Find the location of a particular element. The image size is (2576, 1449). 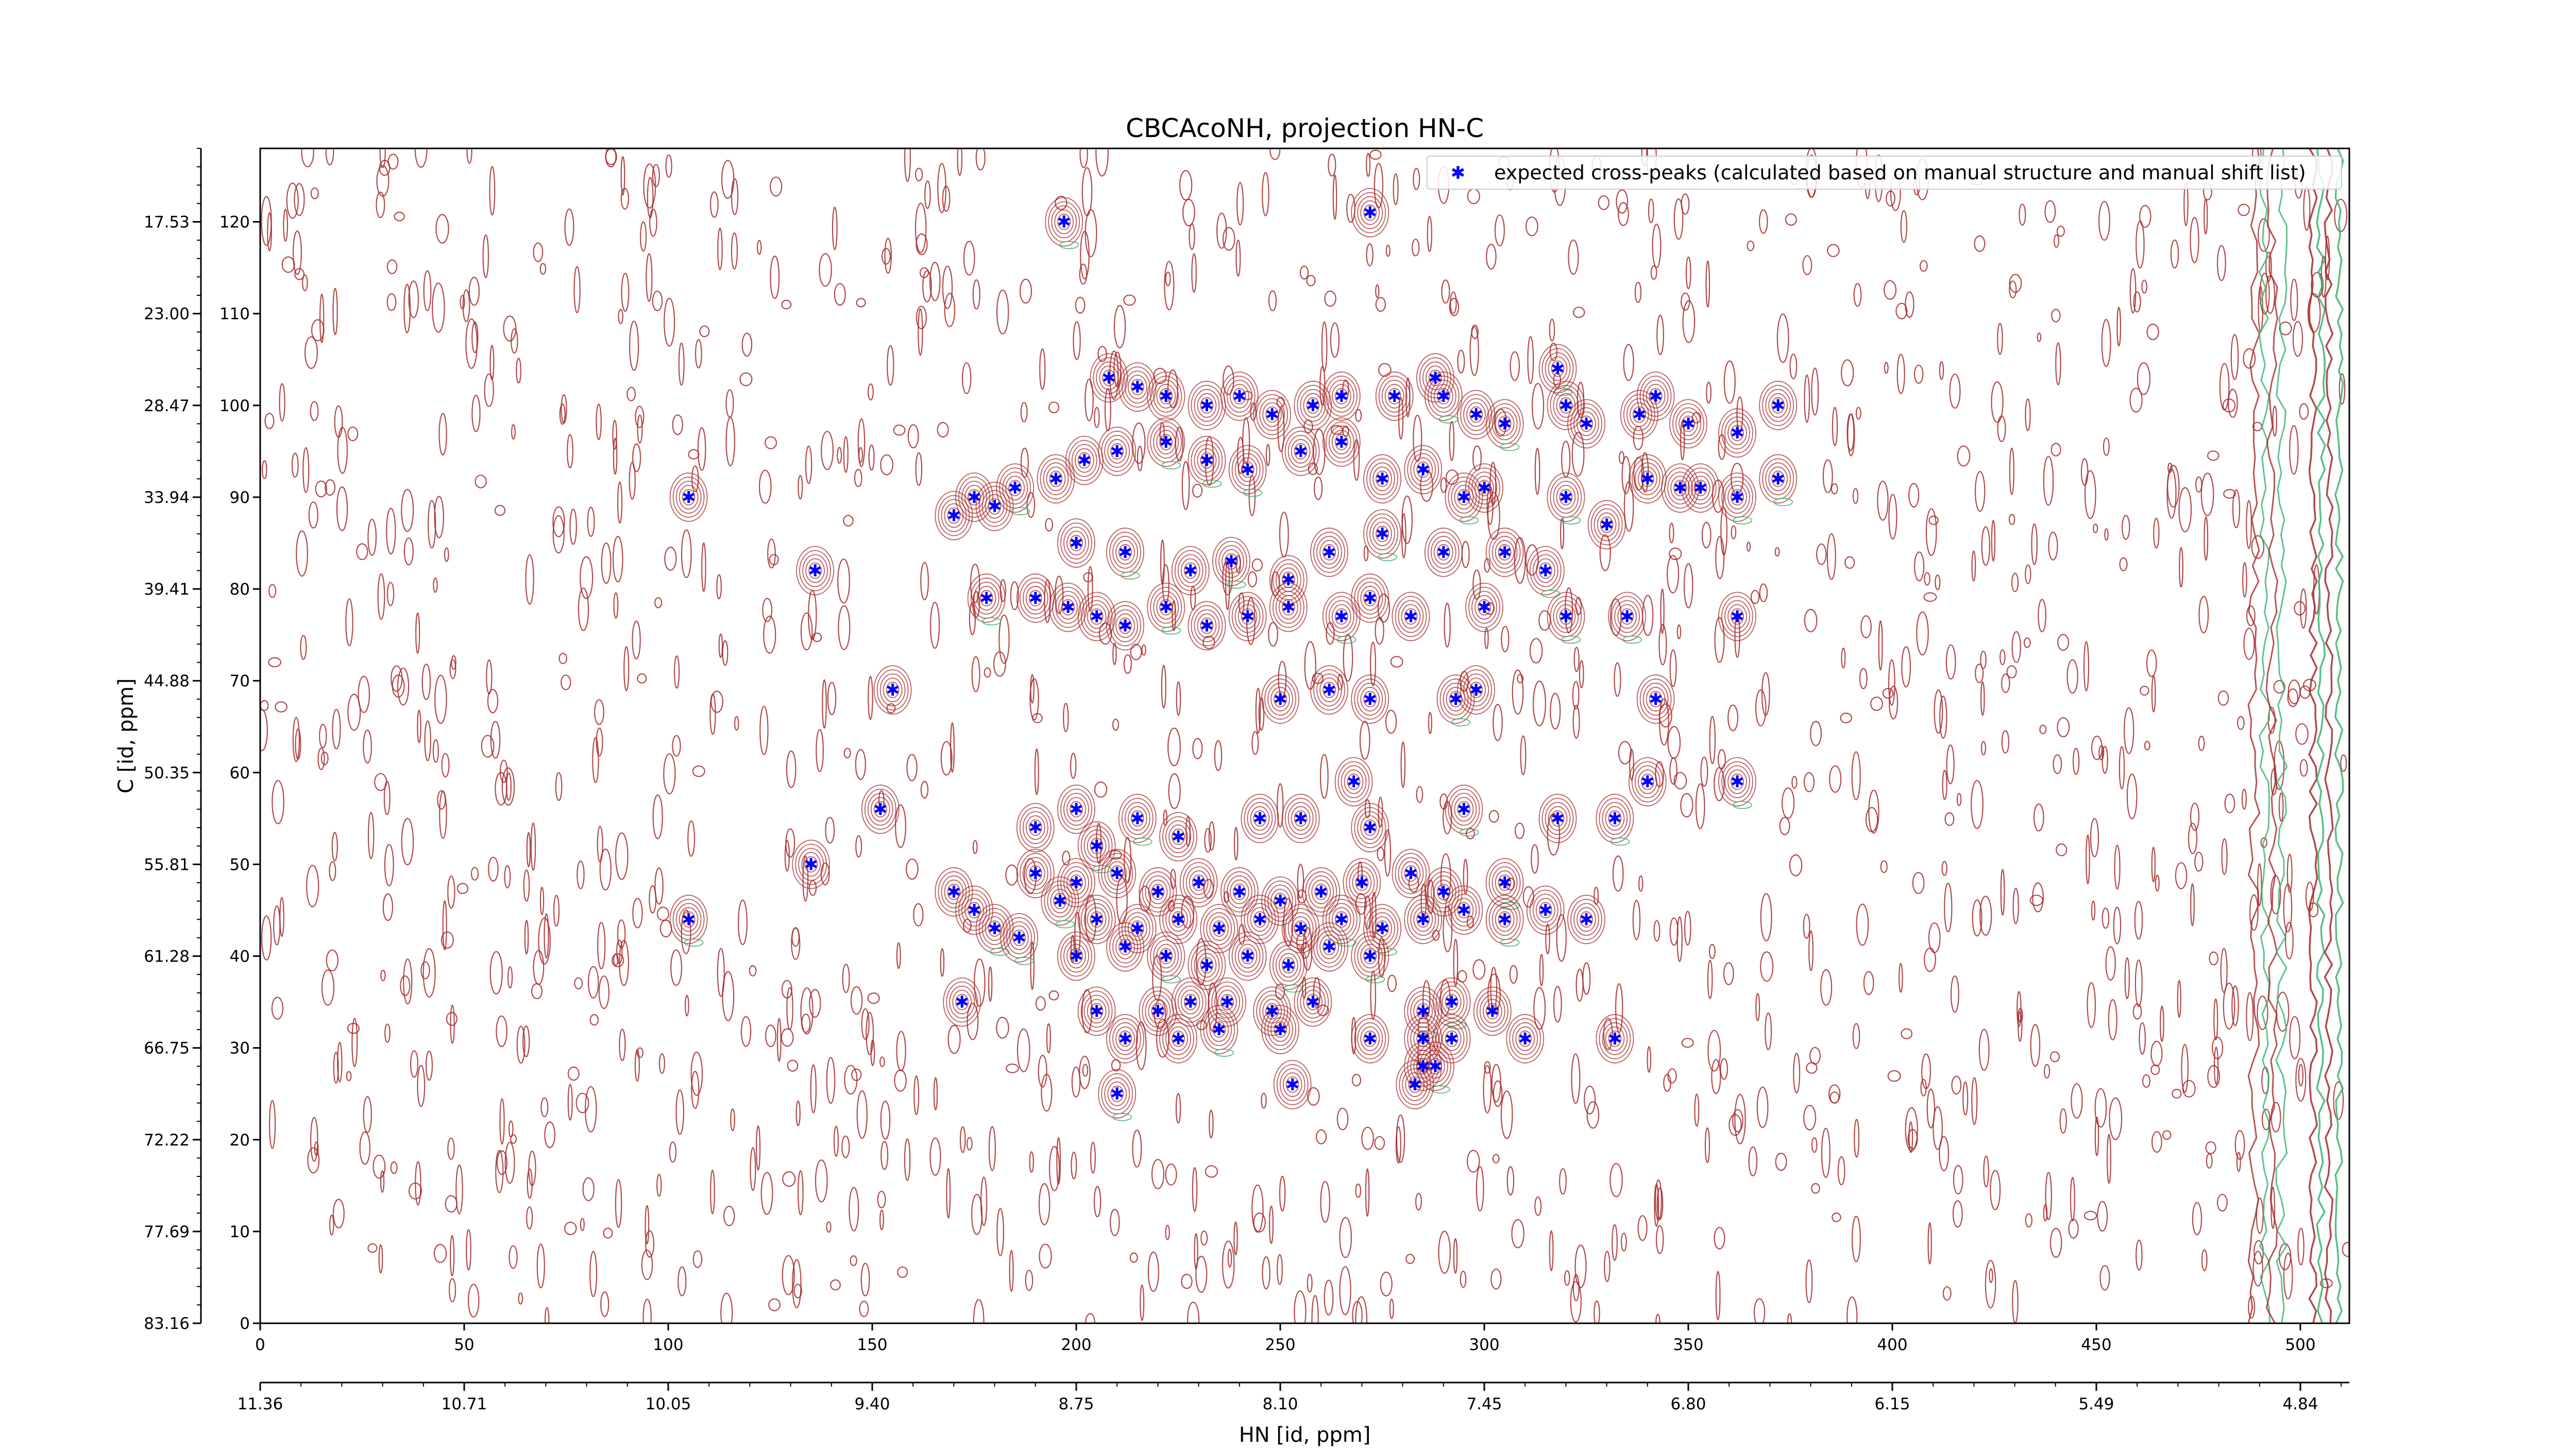

y-ppm-tick-label: 55.81 is located at coordinates (167, 864).